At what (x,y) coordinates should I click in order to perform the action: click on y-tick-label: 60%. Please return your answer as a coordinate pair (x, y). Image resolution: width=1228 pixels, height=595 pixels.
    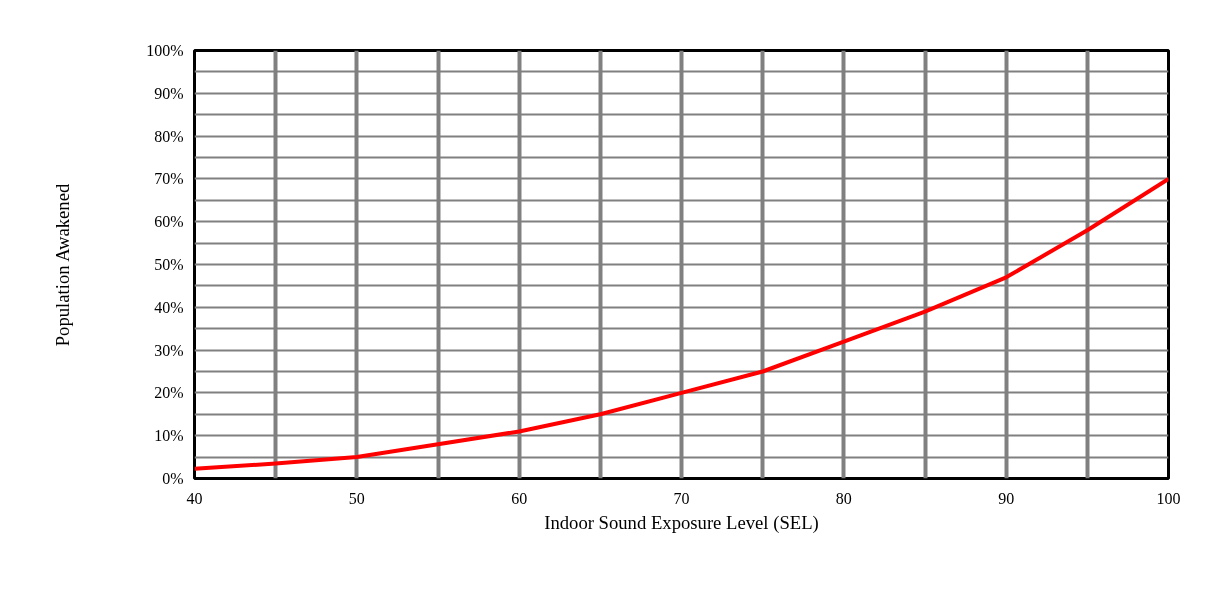
    Looking at the image, I should click on (169, 222).